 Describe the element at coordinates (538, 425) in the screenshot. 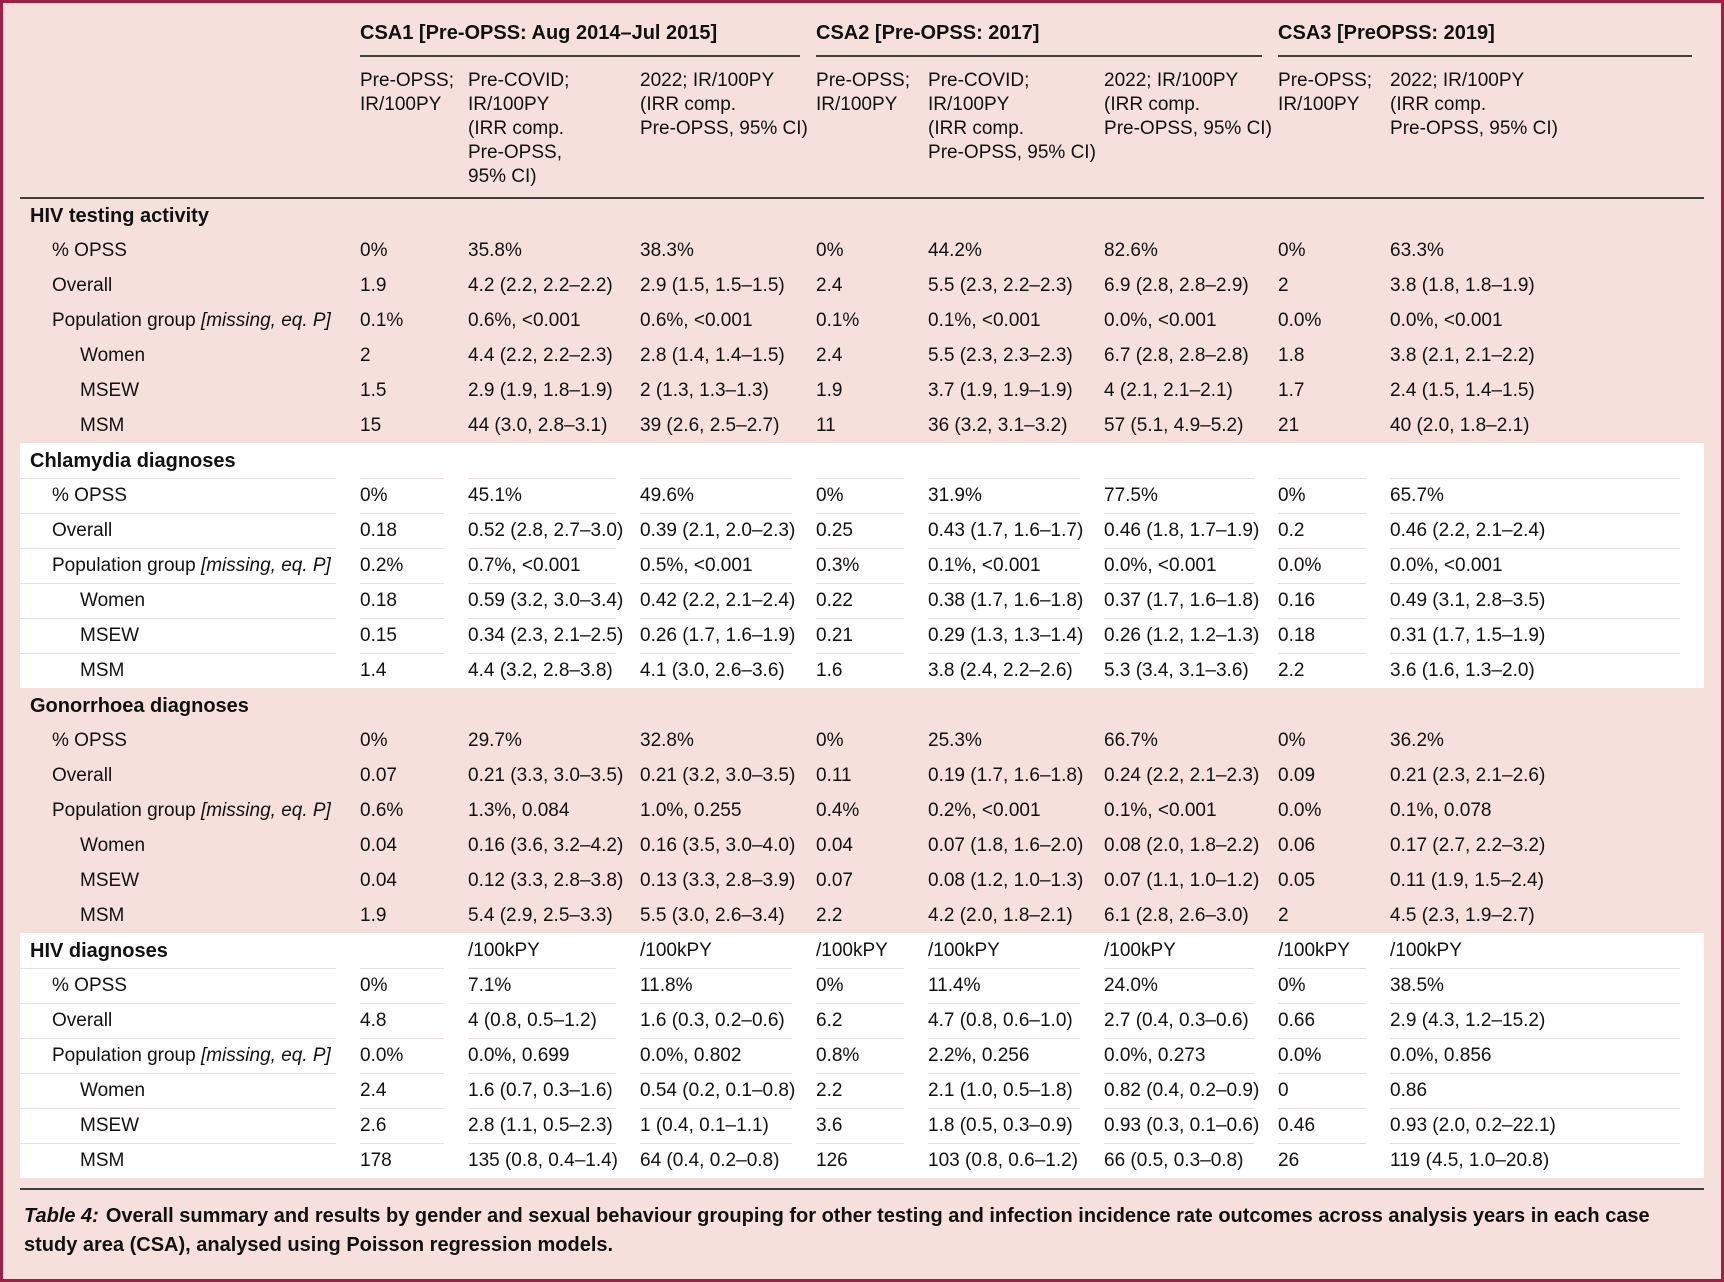

I see `data-cell: 44 (3.0, 2.8–3.1)` at that location.